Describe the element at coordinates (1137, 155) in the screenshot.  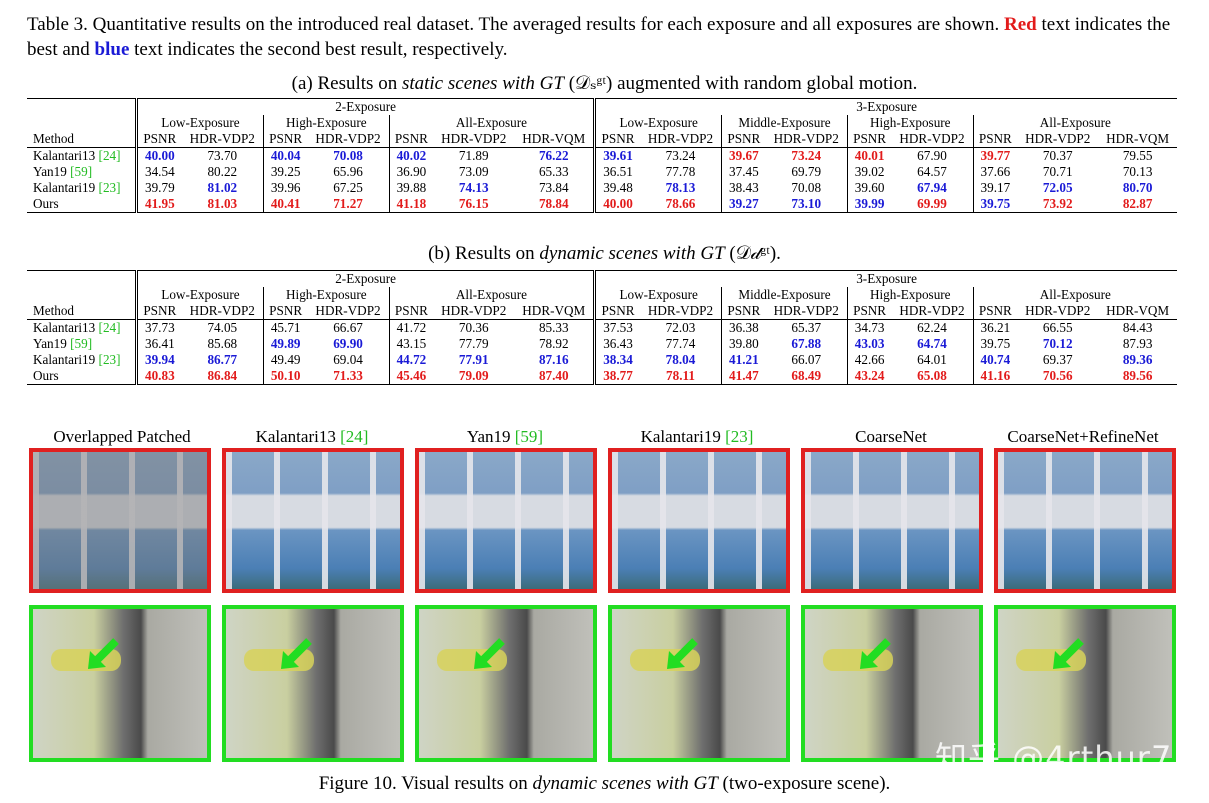
I see `value: 79.55` at that location.